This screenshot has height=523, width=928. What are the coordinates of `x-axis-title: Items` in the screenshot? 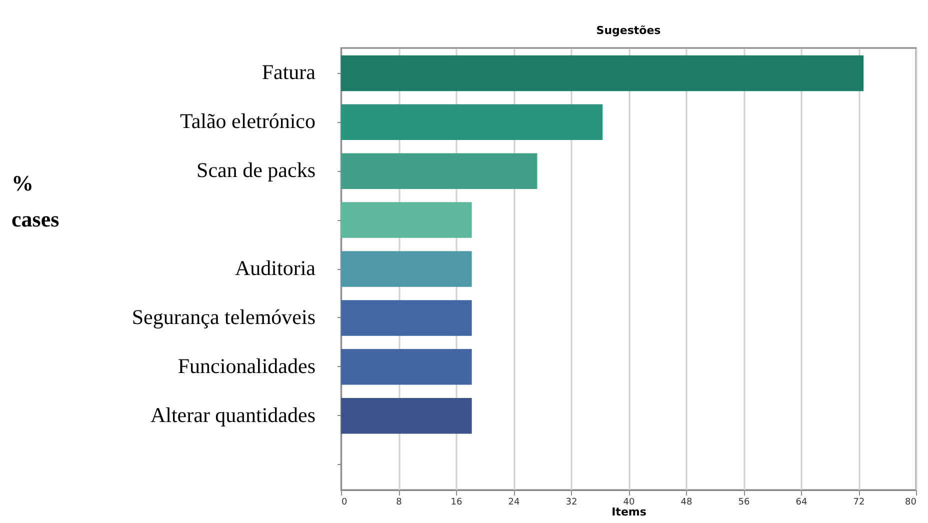 It's located at (629, 512).